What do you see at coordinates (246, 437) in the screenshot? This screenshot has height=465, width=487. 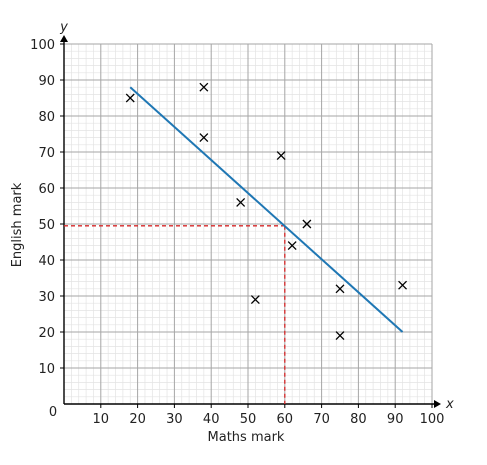 I see `x-axis-title: Maths mark` at bounding box center [246, 437].